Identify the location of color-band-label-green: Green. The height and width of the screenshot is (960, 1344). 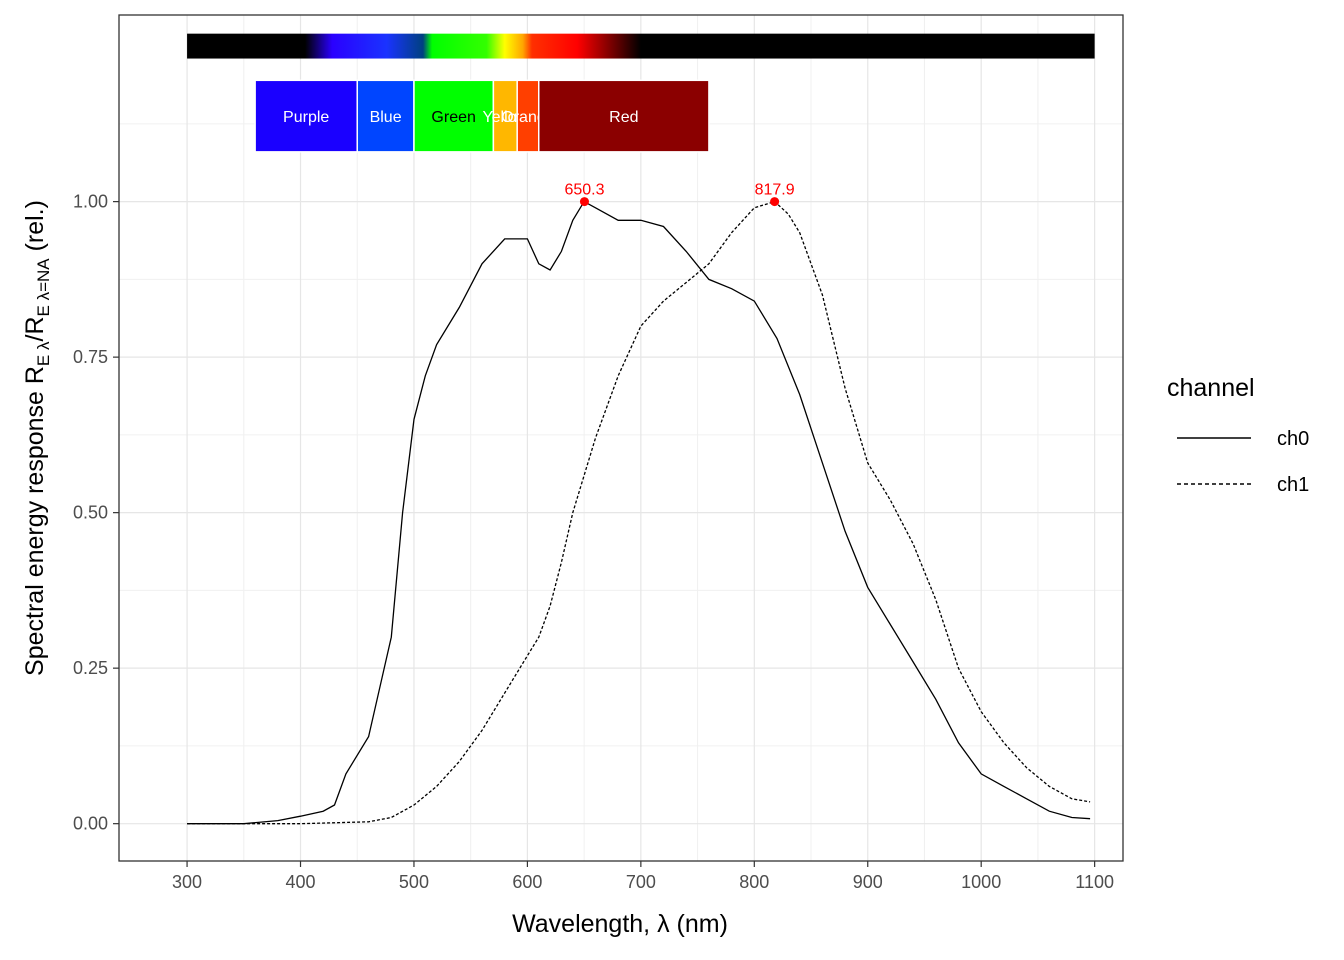
(453, 117).